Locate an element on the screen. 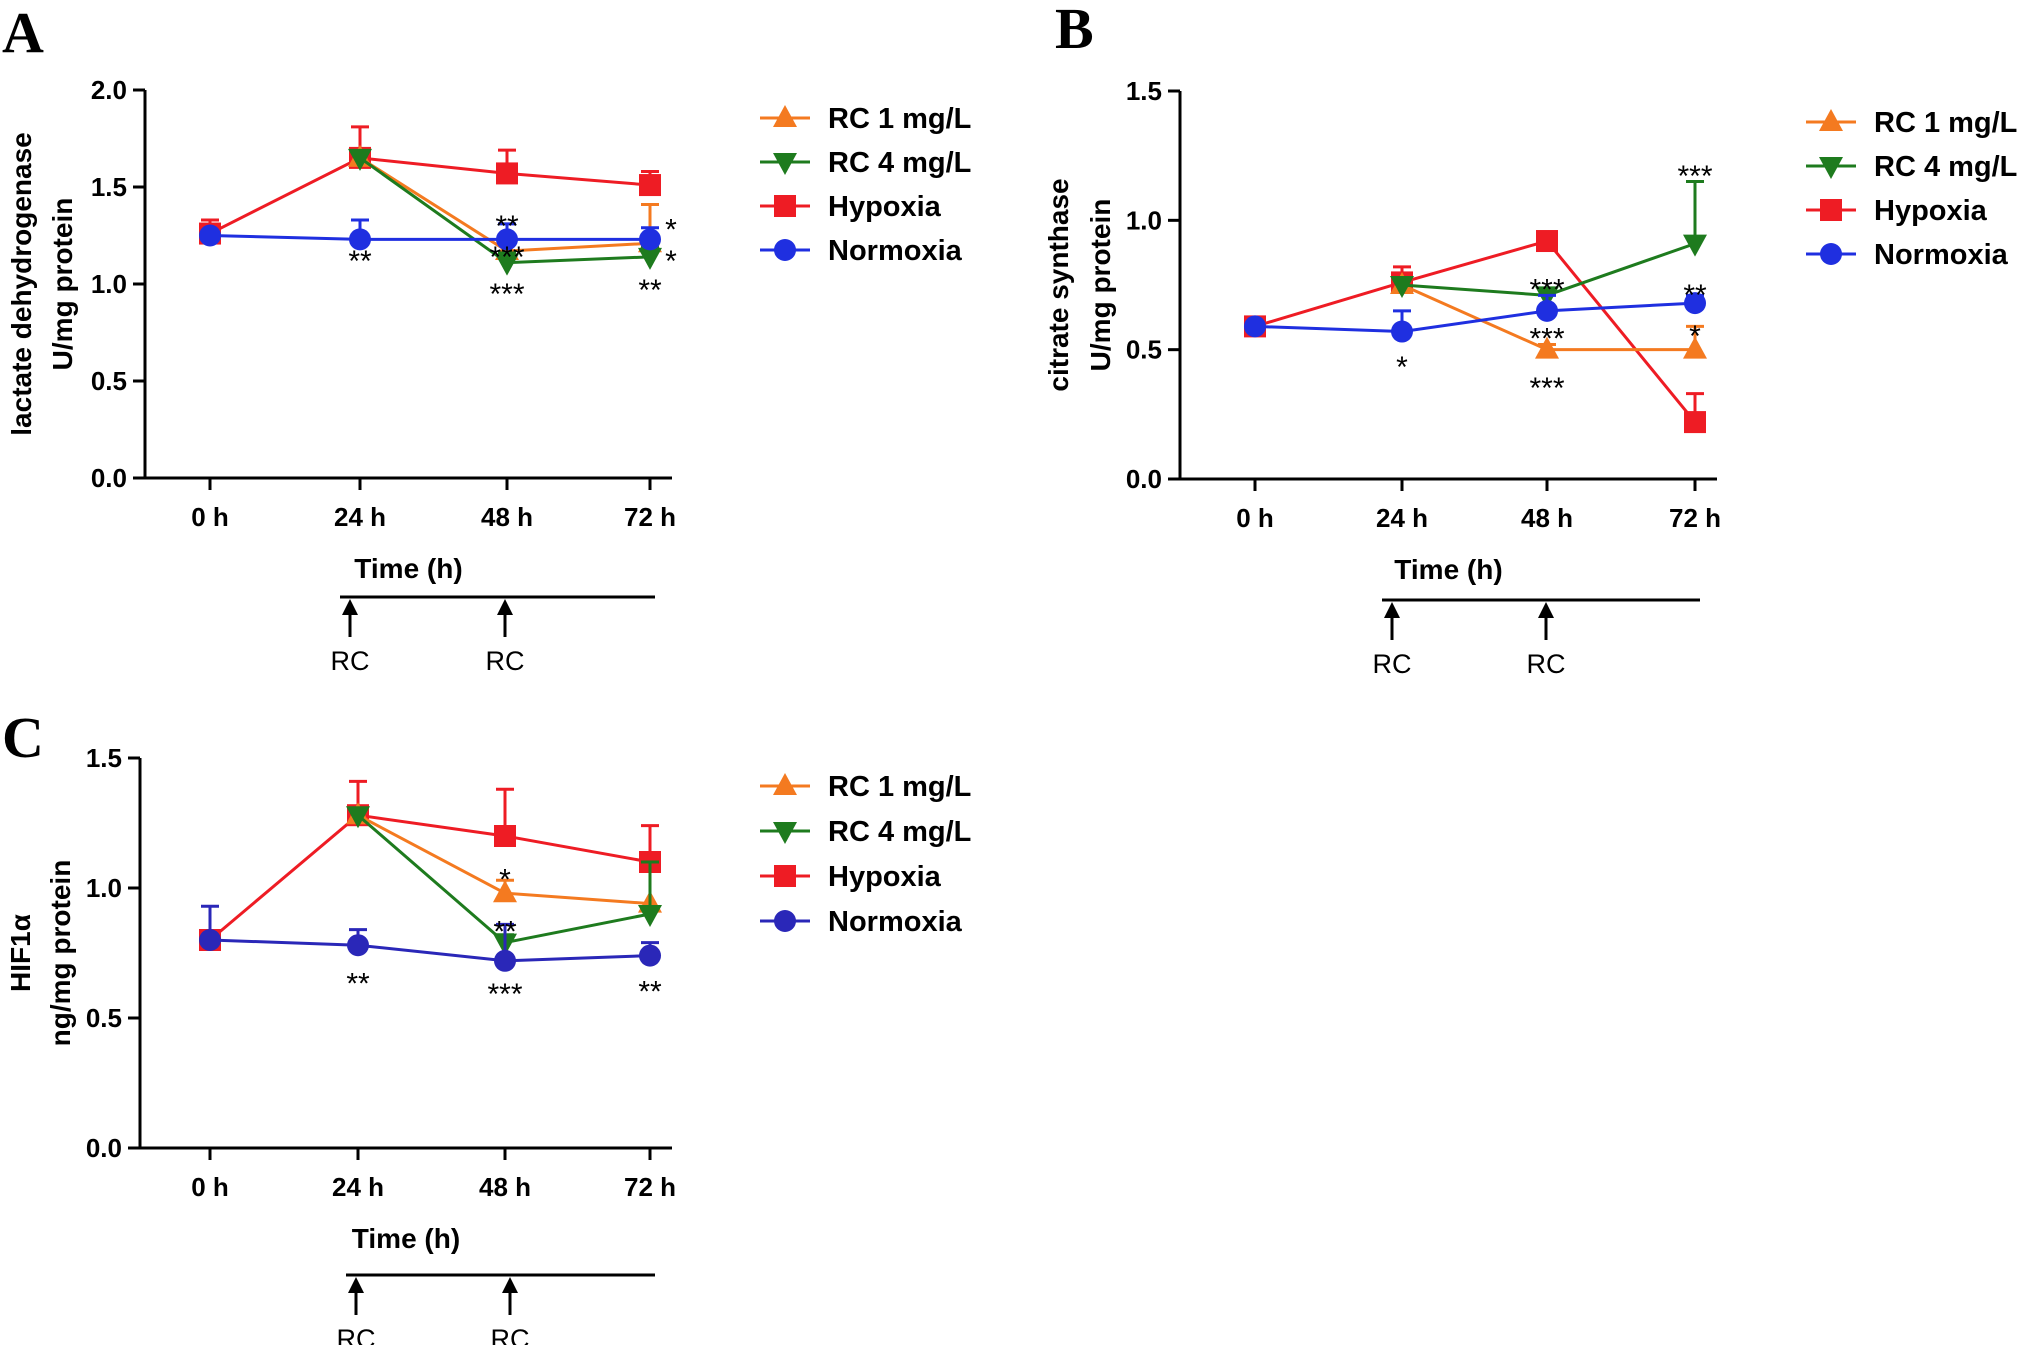 The image size is (2030, 1345). series-hypoxia is located at coordinates (1475, 332).